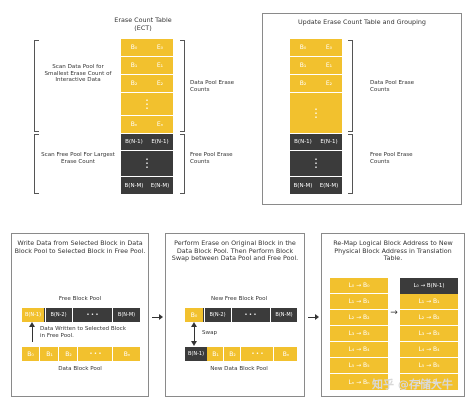 The height and width of the screenshot is (406, 474). What do you see at coordinates (32, 334) in the screenshot?
I see `up-arrow-icon` at bounding box center [32, 334].